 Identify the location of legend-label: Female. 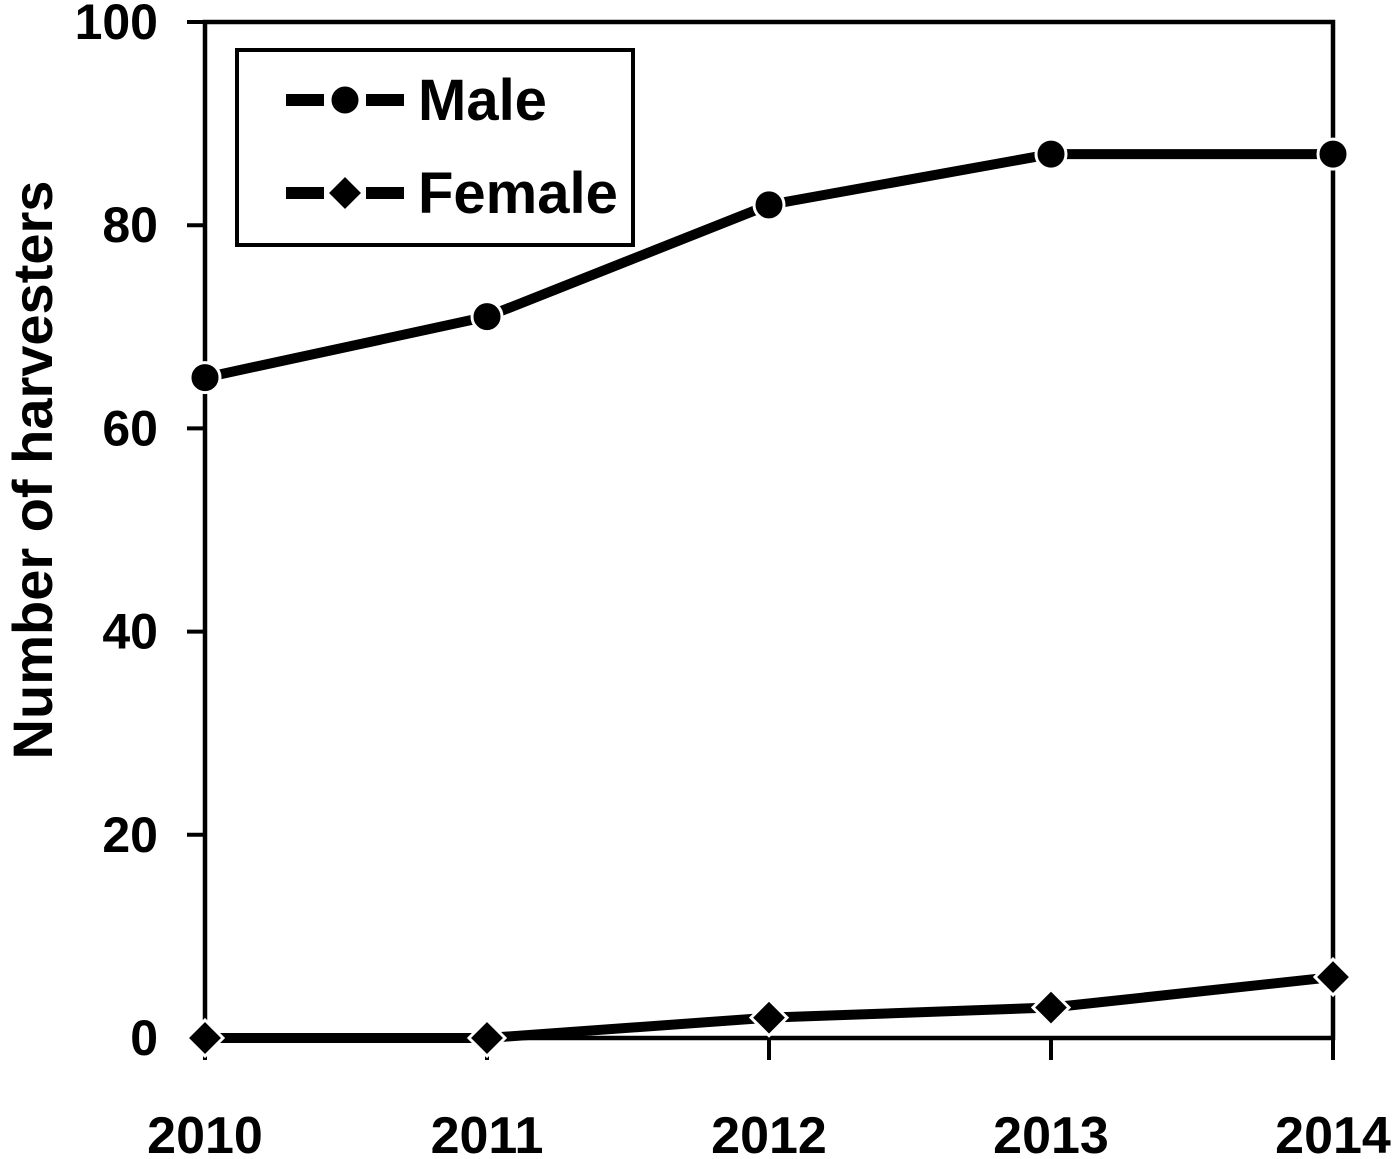
(518, 193).